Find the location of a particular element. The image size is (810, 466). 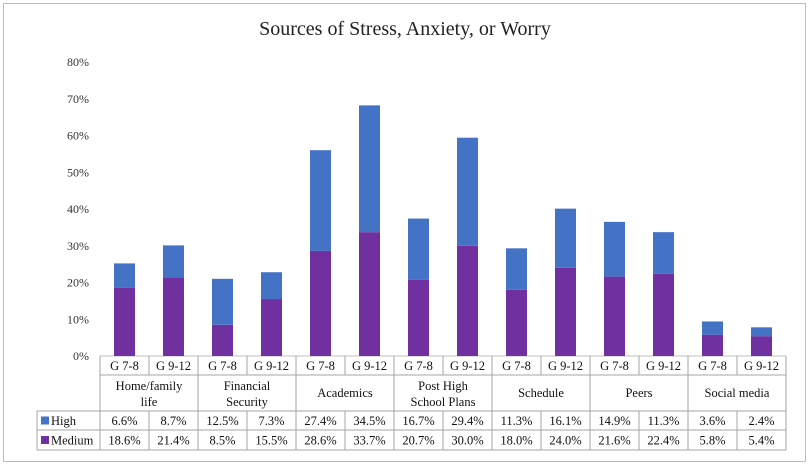

data-label-high: 16.7% is located at coordinates (418, 421).